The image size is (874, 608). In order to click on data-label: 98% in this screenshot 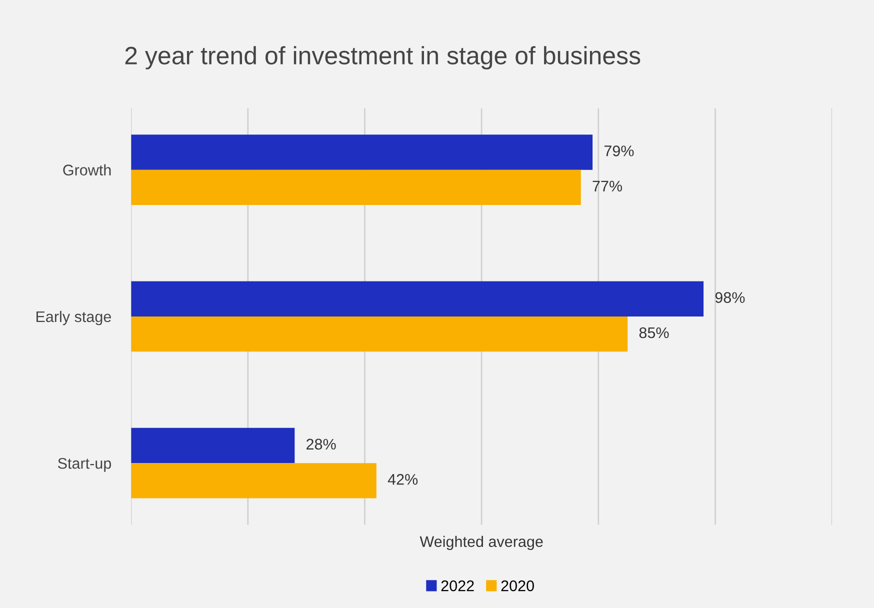, I will do `click(730, 297)`.